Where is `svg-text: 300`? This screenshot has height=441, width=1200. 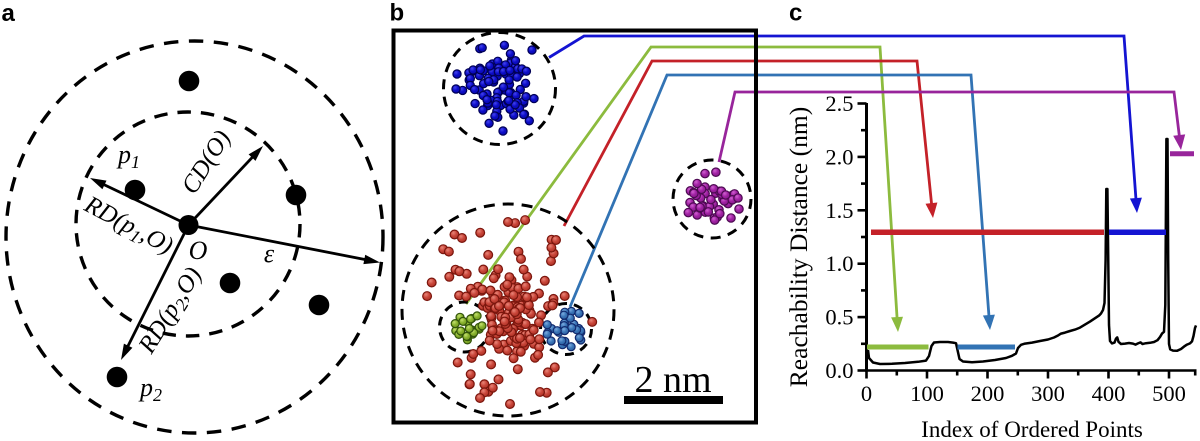 svg-text: 300 is located at coordinates (1048, 393).